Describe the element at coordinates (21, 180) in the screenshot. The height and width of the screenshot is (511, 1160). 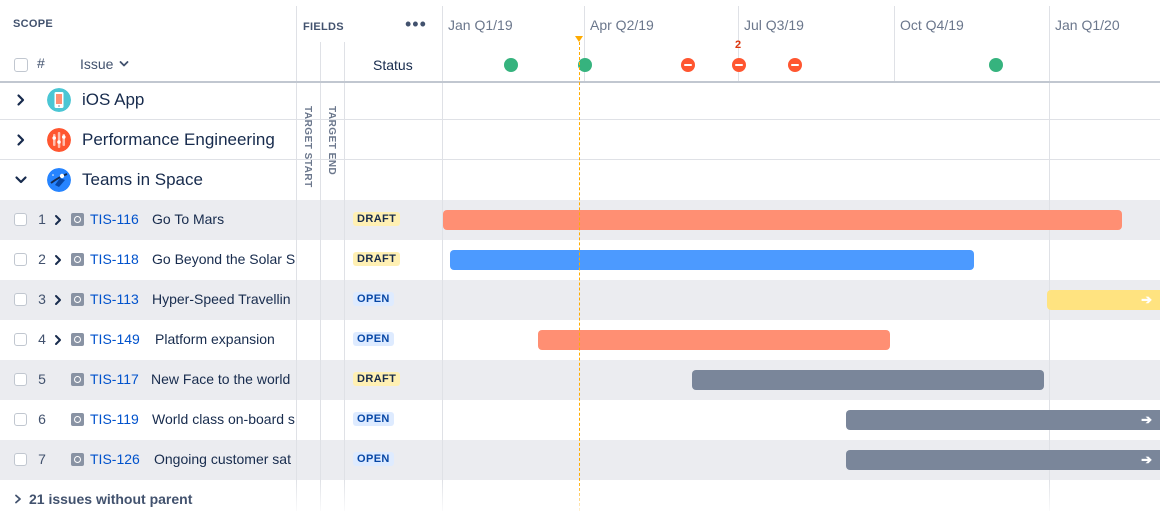
I see `chevron-down-icon` at that location.